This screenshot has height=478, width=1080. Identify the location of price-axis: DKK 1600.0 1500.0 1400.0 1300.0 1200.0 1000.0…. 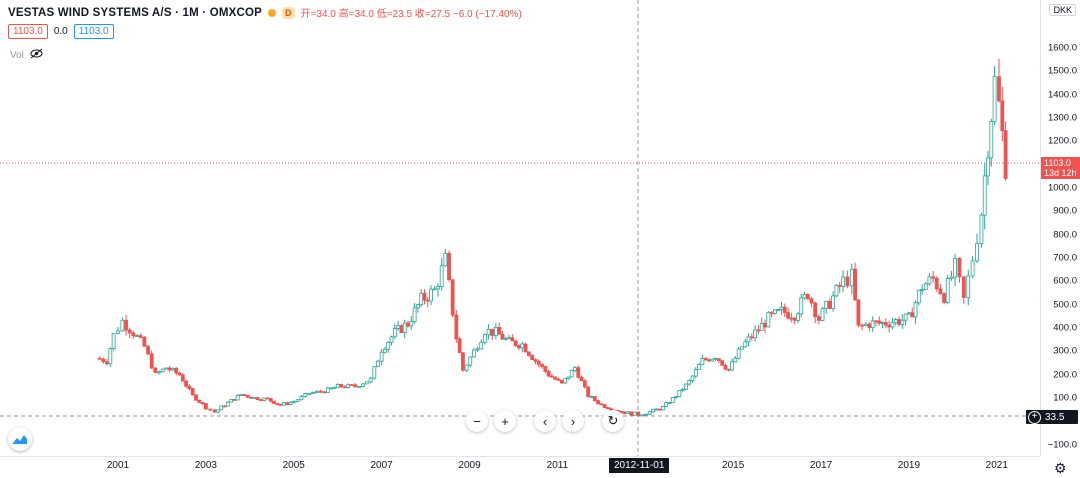
(1060, 228).